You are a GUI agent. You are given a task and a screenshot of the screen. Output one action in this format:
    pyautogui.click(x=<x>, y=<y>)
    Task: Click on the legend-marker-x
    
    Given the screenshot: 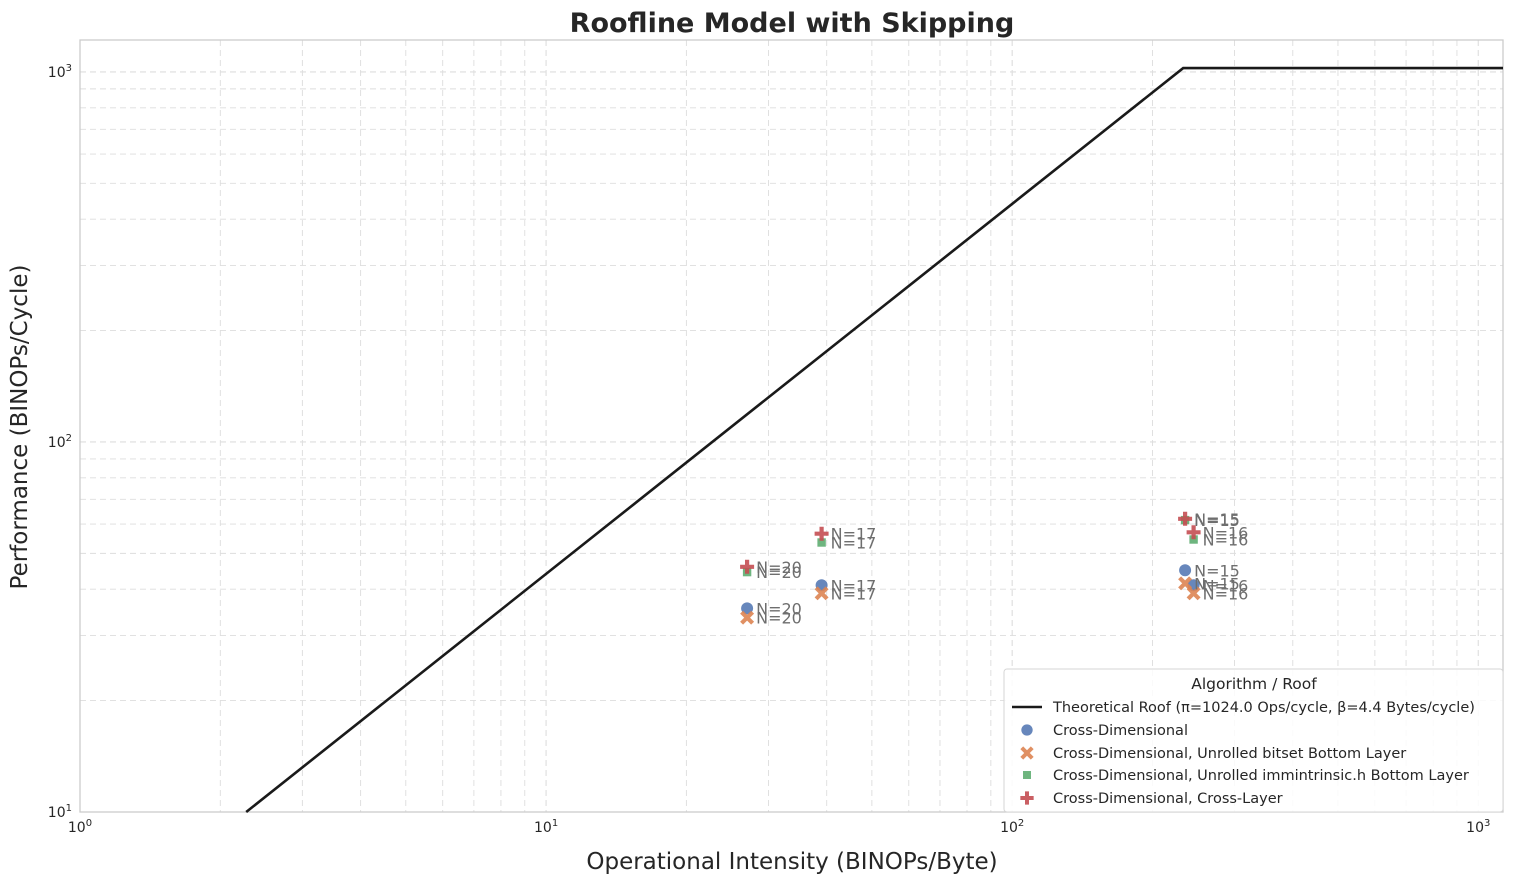 What is the action you would take?
    pyautogui.click(x=1027, y=753)
    